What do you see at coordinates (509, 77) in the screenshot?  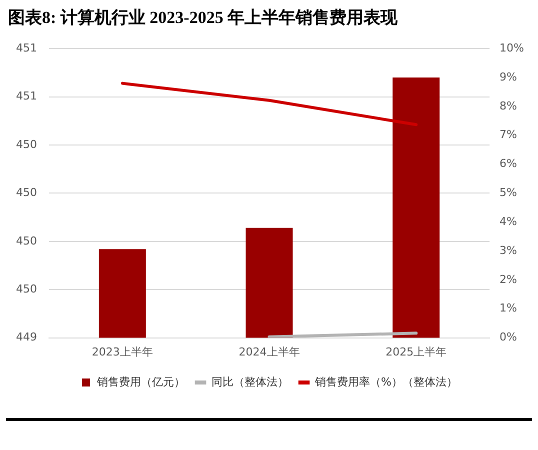 I see `y2-tick-label: 9%` at bounding box center [509, 77].